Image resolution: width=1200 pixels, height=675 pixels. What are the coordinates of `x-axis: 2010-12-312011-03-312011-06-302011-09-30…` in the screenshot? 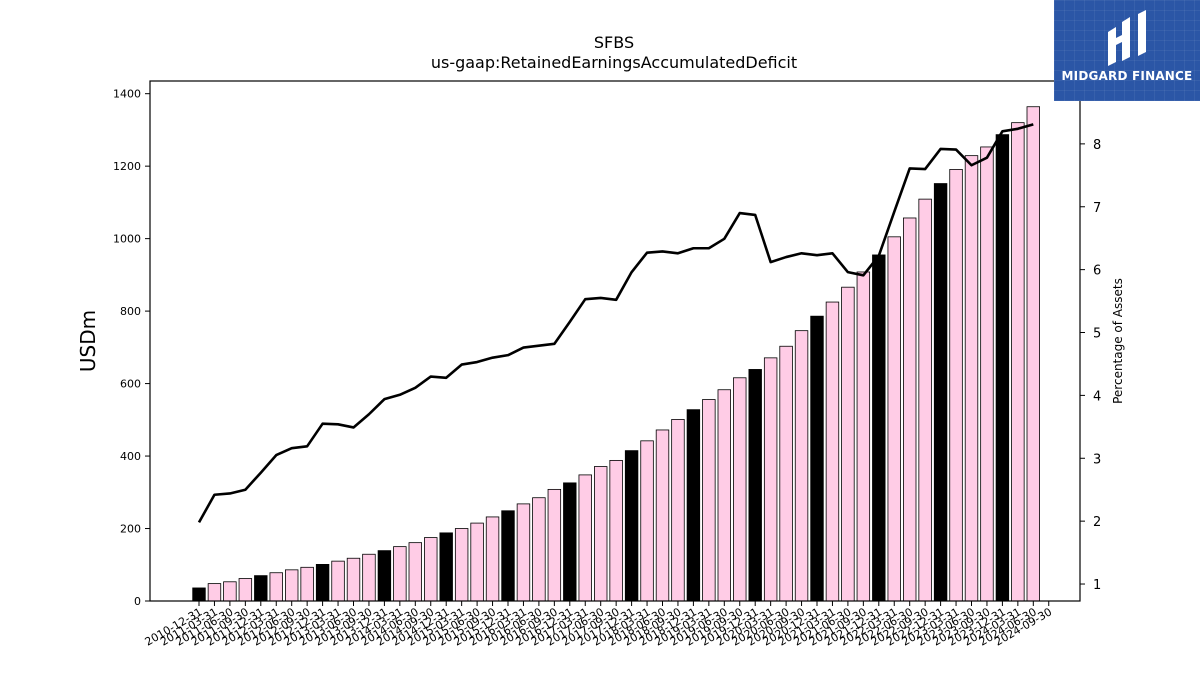 It's located at (598, 625).